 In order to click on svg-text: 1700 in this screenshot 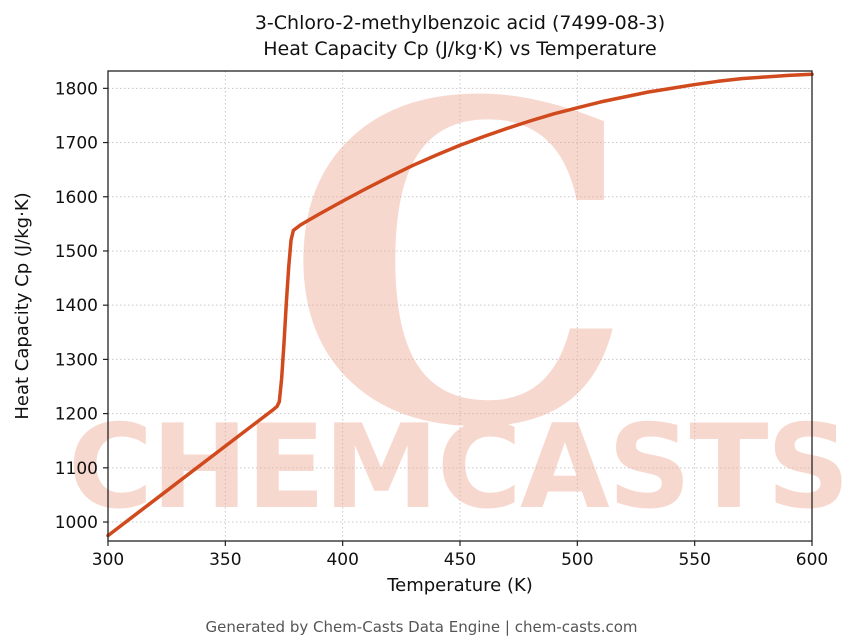, I will do `click(76, 144)`.